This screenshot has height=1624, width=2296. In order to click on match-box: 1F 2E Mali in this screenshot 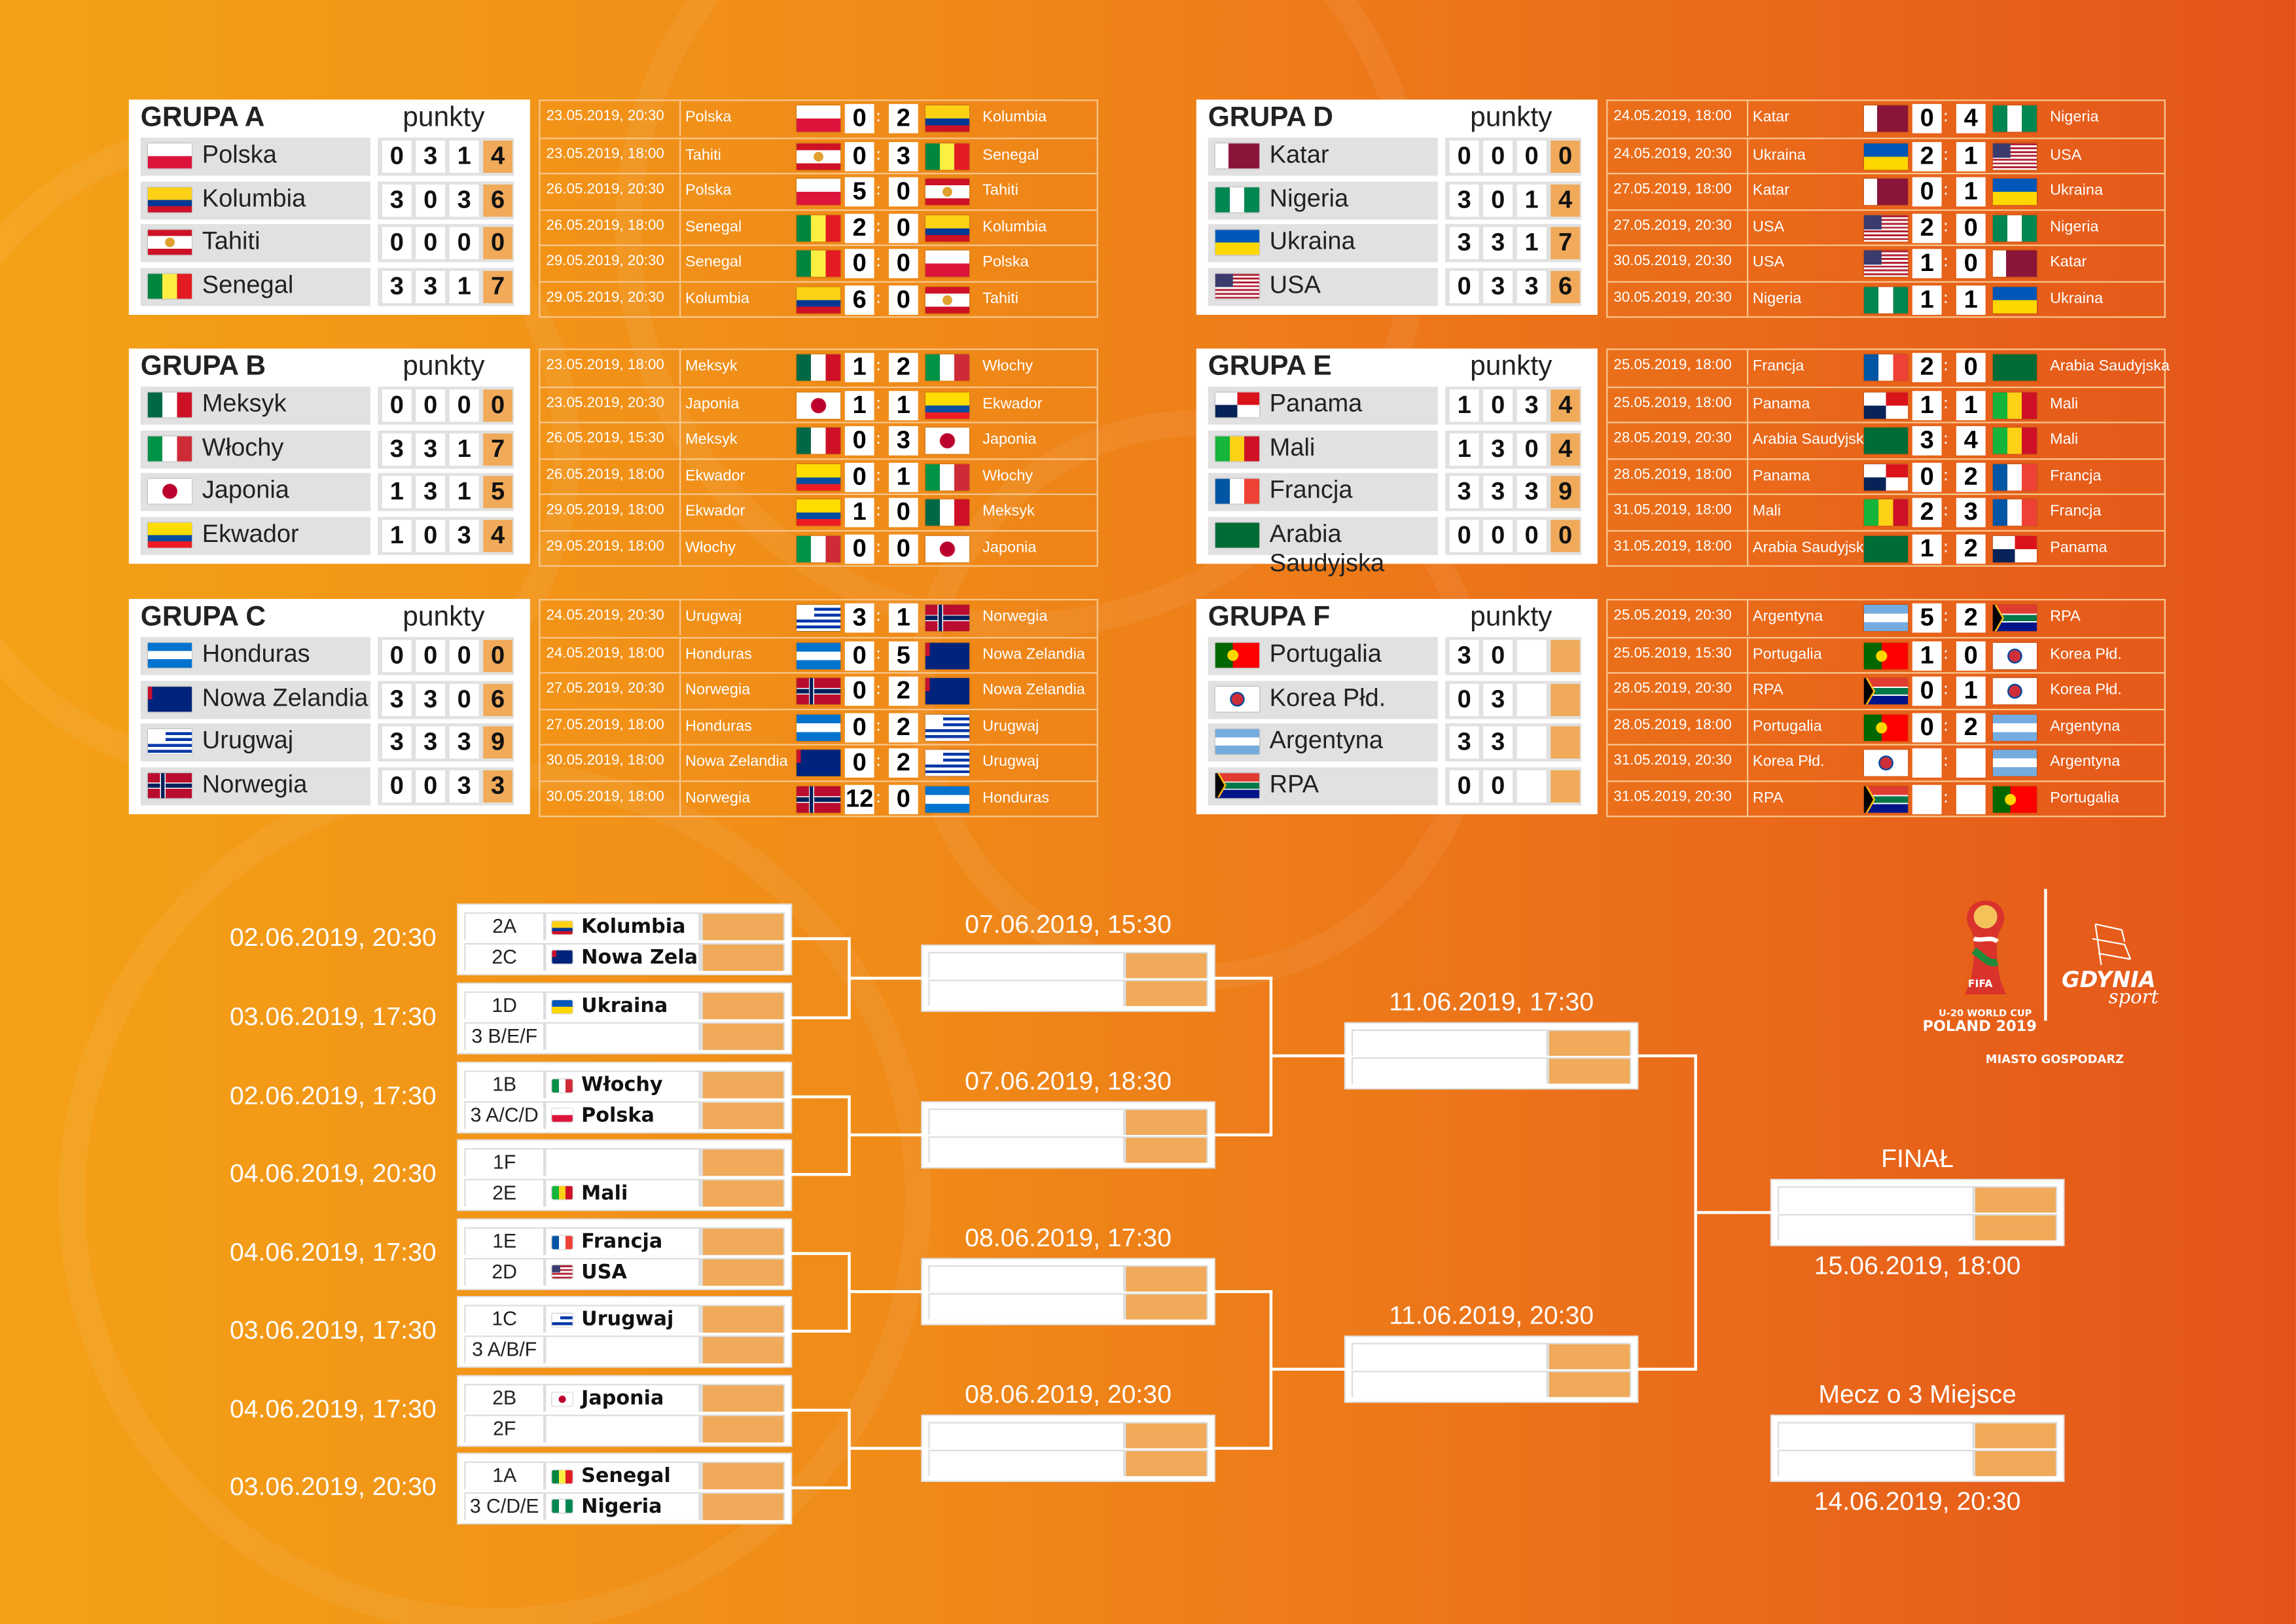, I will do `click(624, 1175)`.